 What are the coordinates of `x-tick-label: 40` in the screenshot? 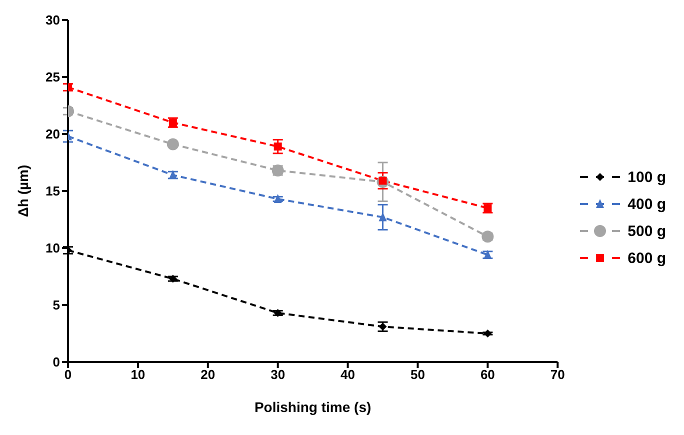 It's located at (348, 374).